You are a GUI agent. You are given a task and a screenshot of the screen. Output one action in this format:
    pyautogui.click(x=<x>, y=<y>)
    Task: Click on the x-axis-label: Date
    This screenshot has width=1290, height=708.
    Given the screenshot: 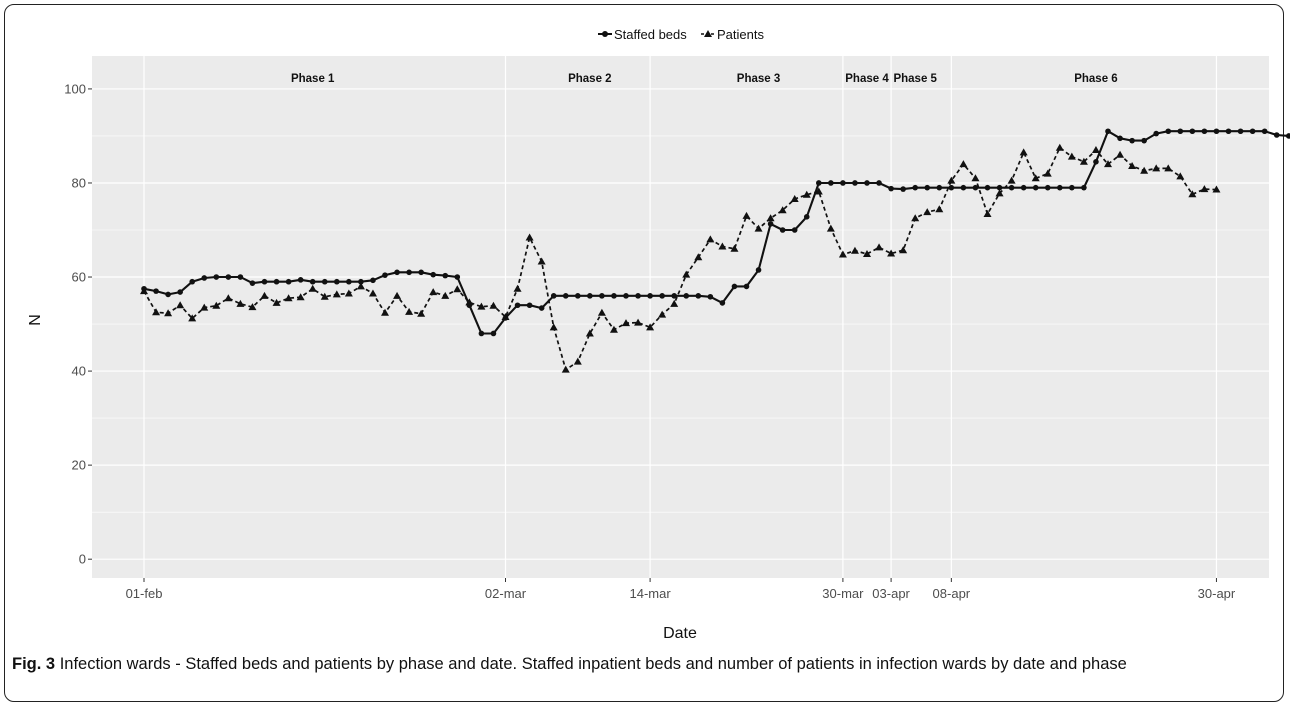 What is the action you would take?
    pyautogui.click(x=680, y=633)
    